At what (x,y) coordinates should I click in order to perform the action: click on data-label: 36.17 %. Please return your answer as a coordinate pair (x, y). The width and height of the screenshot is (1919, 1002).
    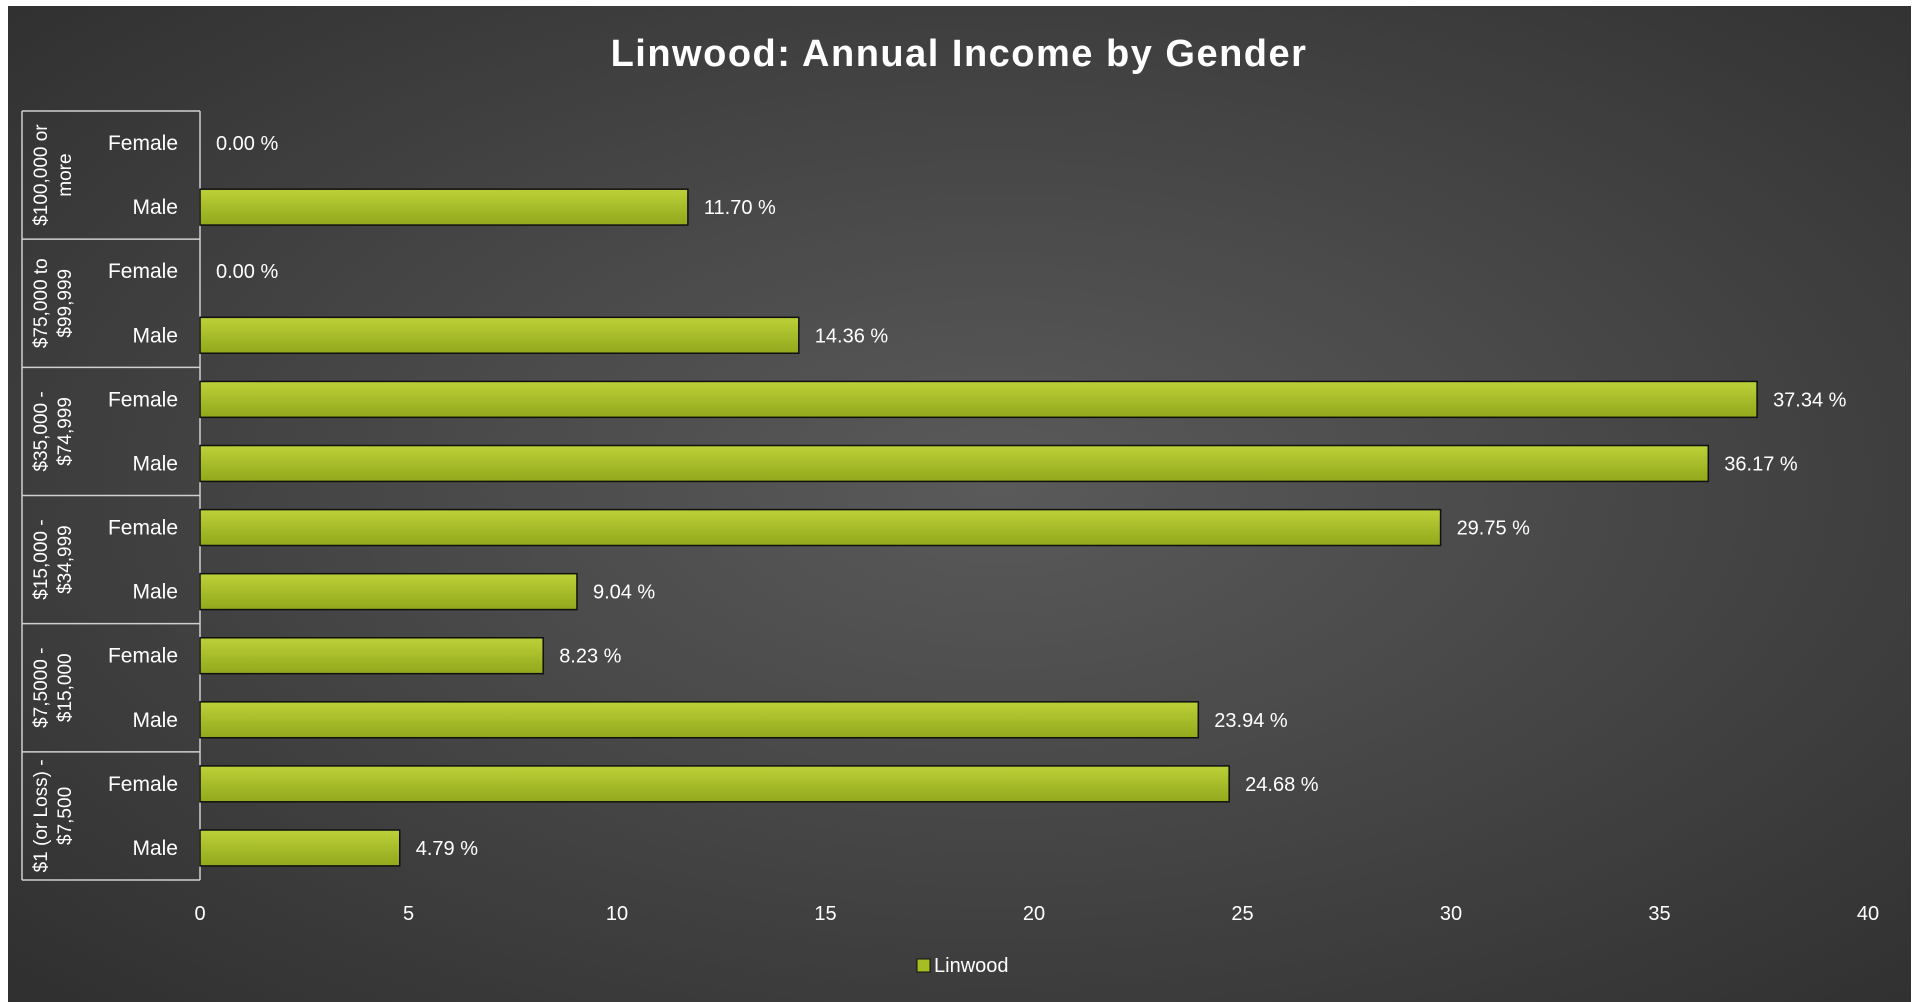
    Looking at the image, I should click on (1761, 464).